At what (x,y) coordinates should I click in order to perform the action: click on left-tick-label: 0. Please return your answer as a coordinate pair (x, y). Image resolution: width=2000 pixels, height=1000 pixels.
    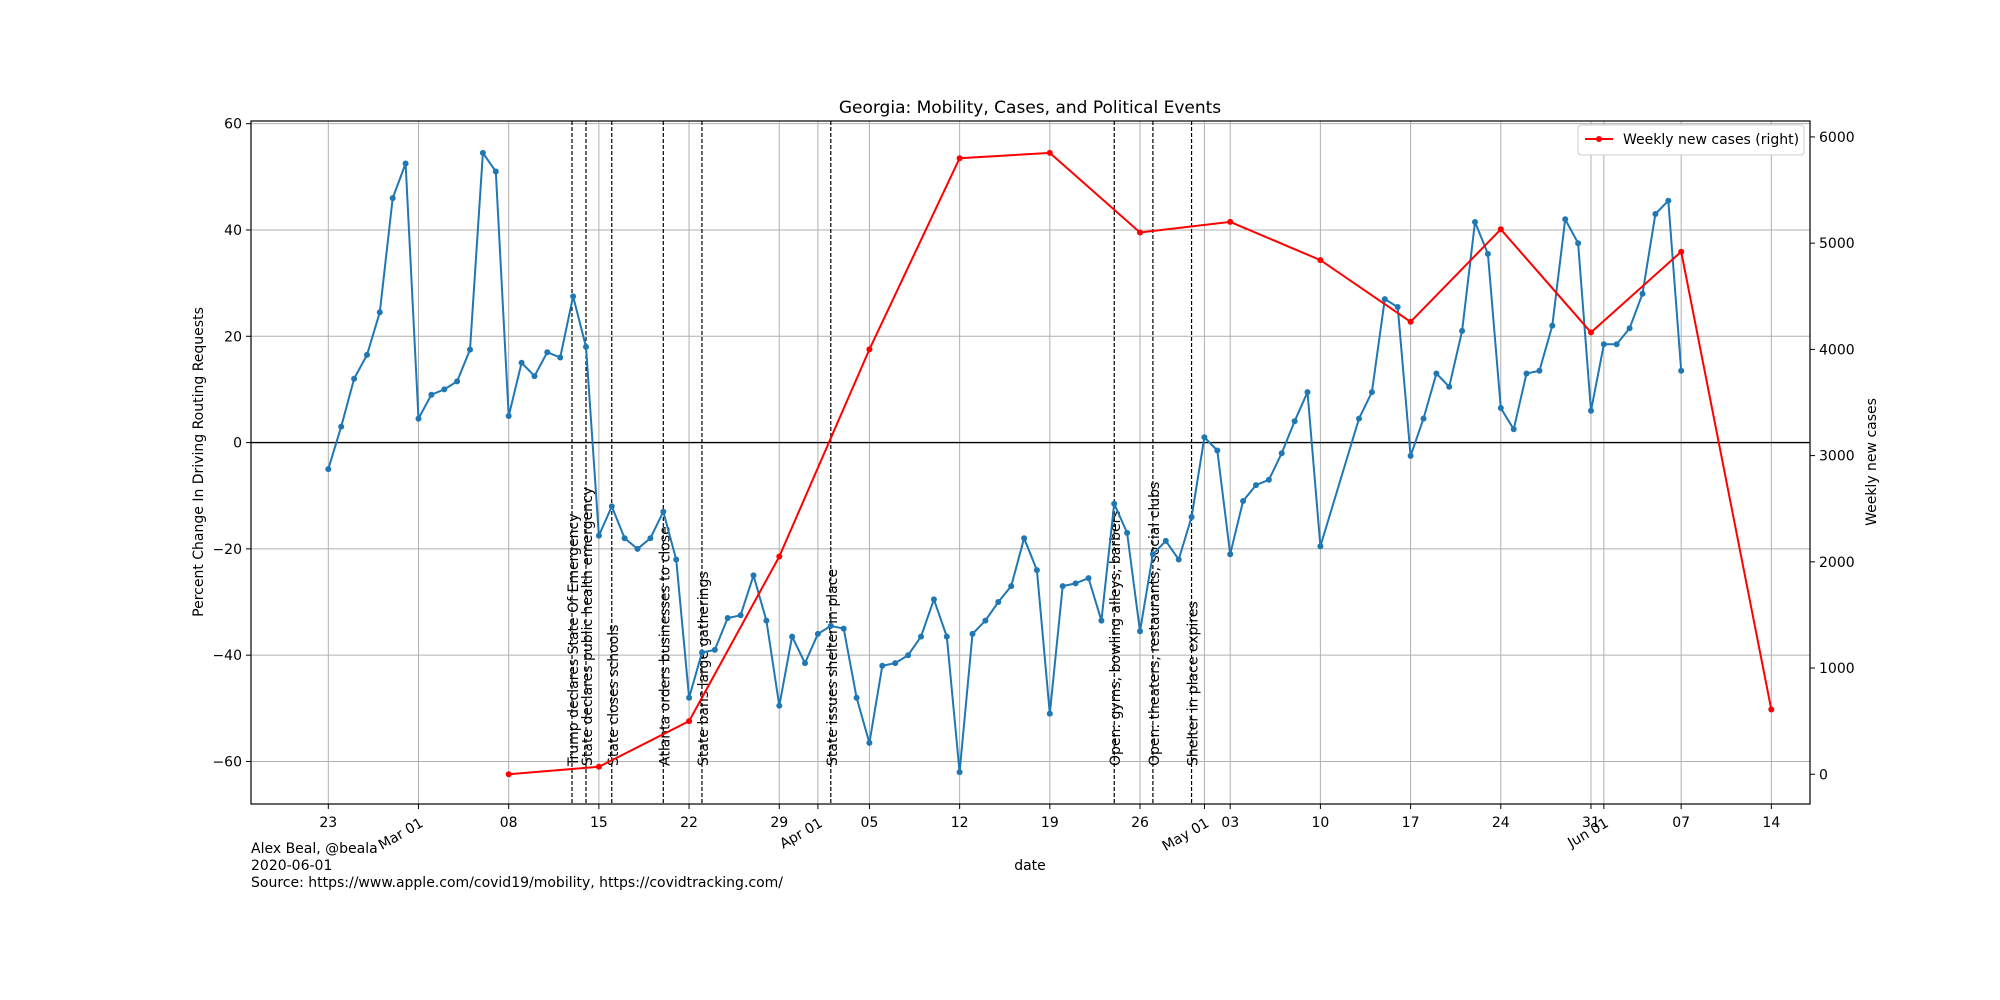
    Looking at the image, I should click on (237, 444).